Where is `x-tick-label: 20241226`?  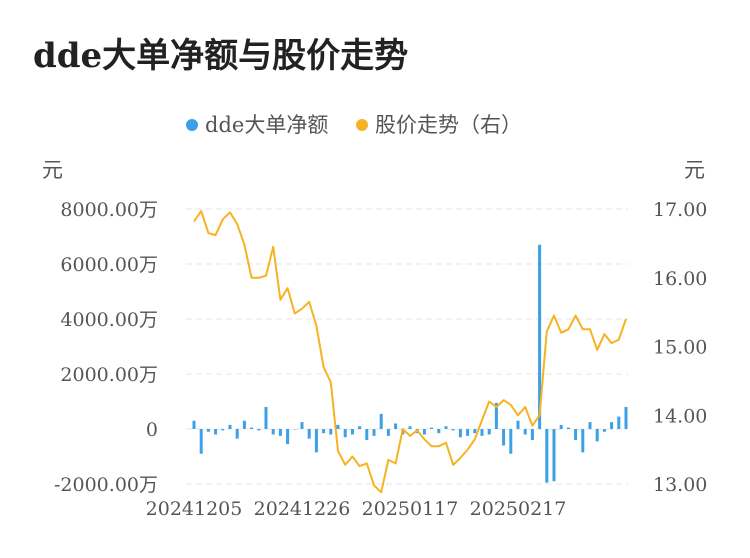 x-tick-label: 20241226 is located at coordinates (302, 509).